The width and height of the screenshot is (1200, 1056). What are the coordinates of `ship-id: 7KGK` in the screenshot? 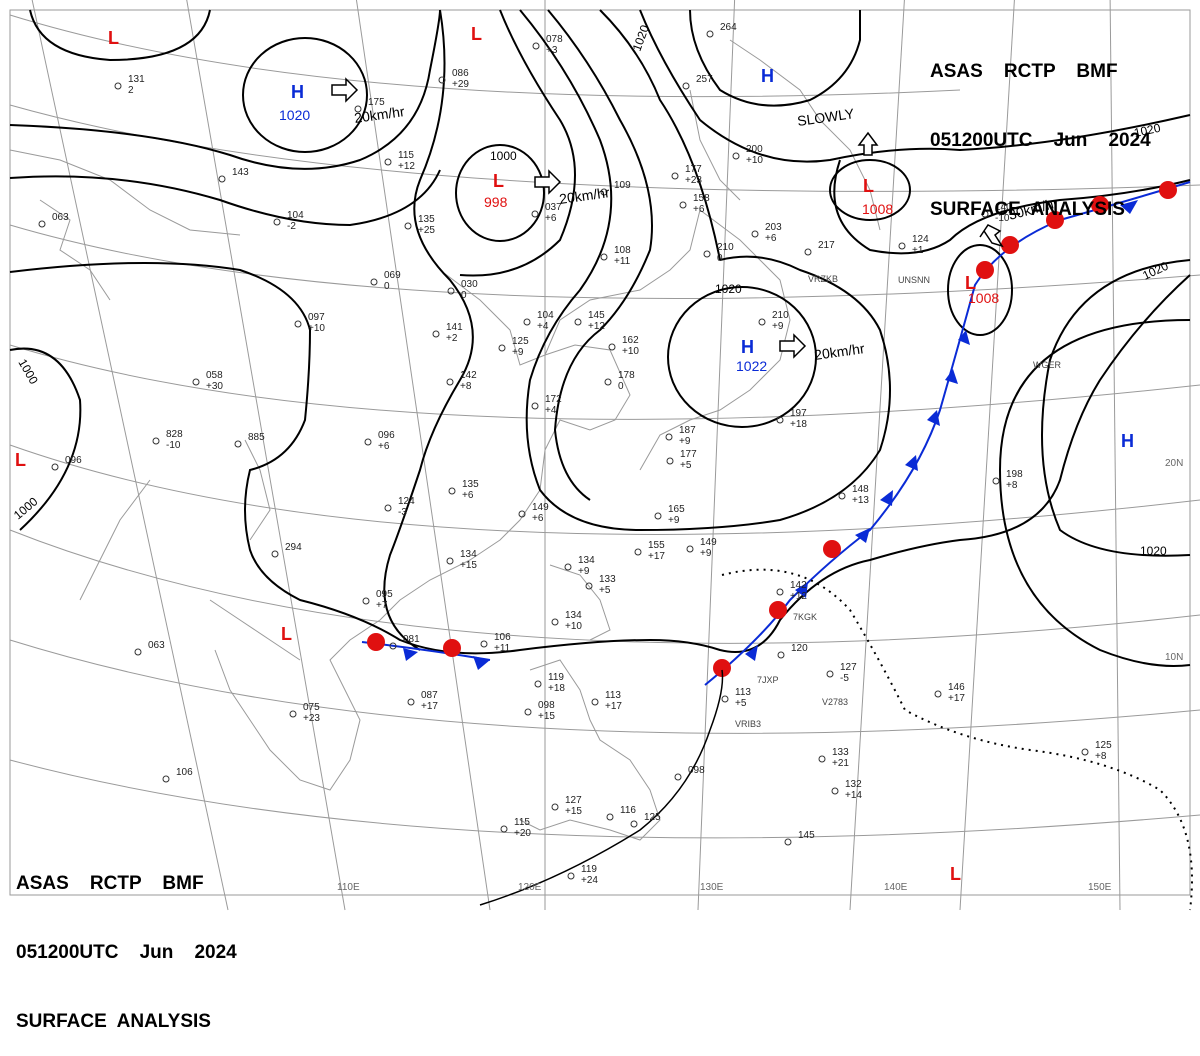 It's located at (805, 617).